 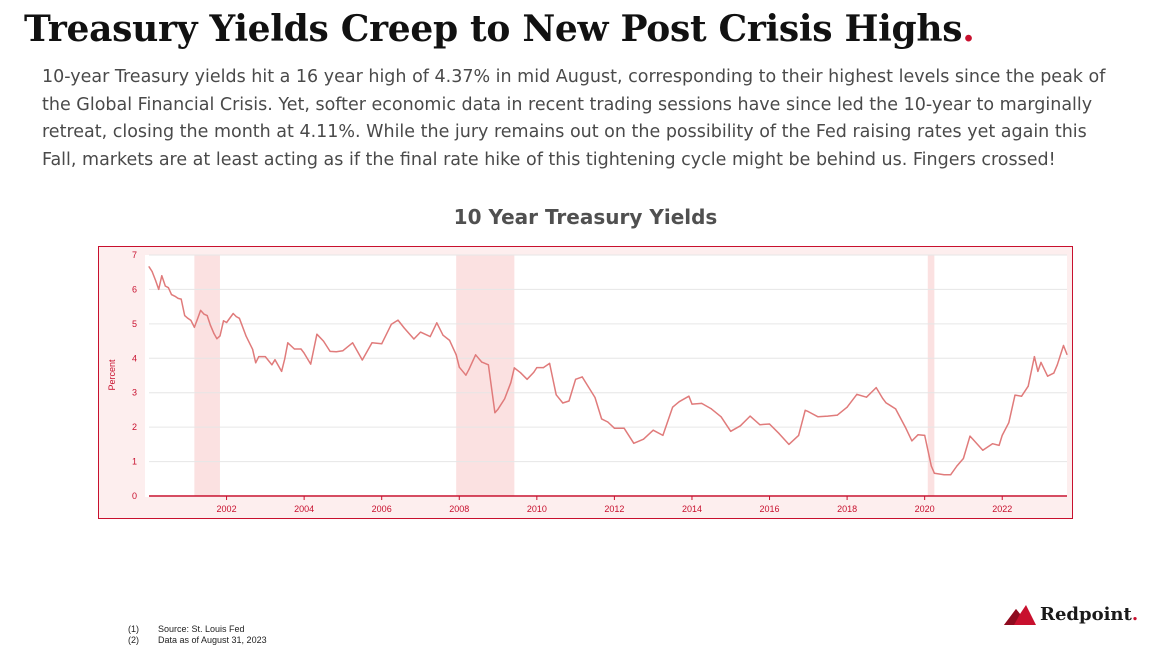 What do you see at coordinates (847, 509) in the screenshot?
I see `x-tick-label: 2018` at bounding box center [847, 509].